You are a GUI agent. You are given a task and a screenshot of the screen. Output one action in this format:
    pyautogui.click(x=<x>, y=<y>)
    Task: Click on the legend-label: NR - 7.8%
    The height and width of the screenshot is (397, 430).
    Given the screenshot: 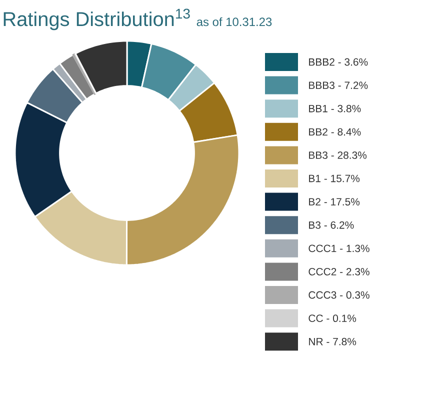 What is the action you would take?
    pyautogui.click(x=332, y=342)
    